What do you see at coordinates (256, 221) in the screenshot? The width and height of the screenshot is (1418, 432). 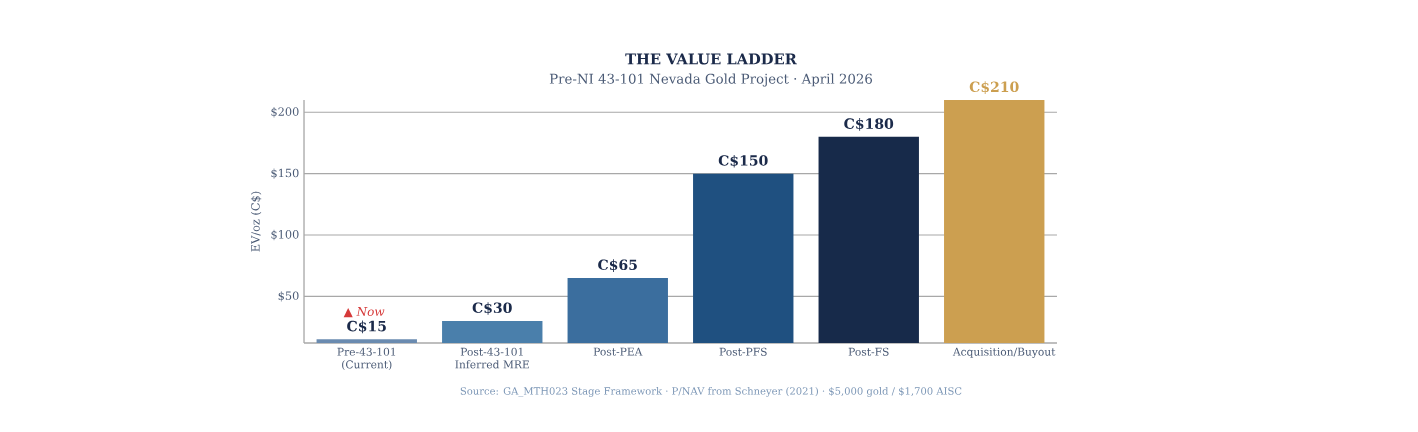 I see `y-axis-title: EV/oz (C$)` at bounding box center [256, 221].